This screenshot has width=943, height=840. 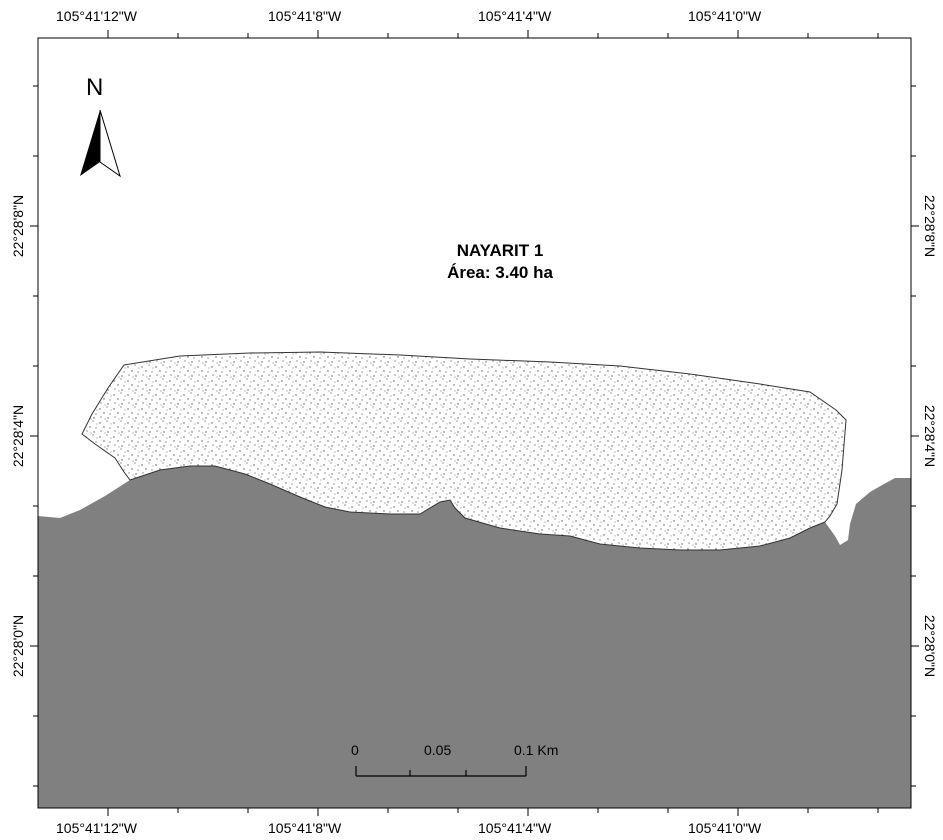 What do you see at coordinates (18, 436) in the screenshot?
I see `latitude-label-left: 22°28'4"N` at bounding box center [18, 436].